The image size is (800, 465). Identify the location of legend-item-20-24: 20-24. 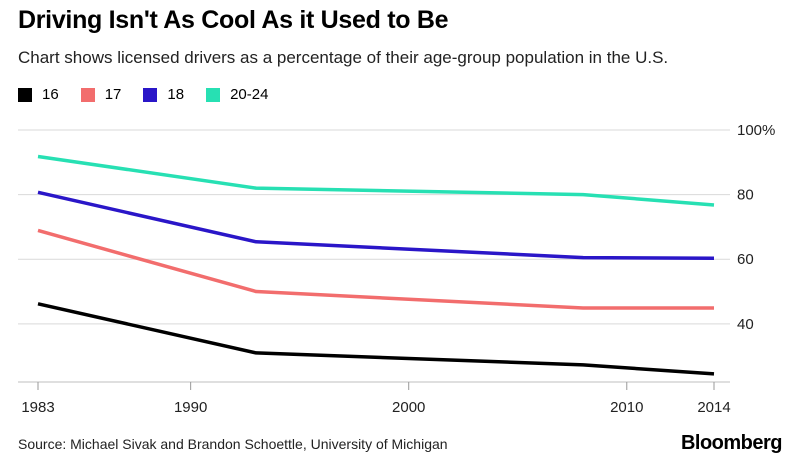
(237, 94).